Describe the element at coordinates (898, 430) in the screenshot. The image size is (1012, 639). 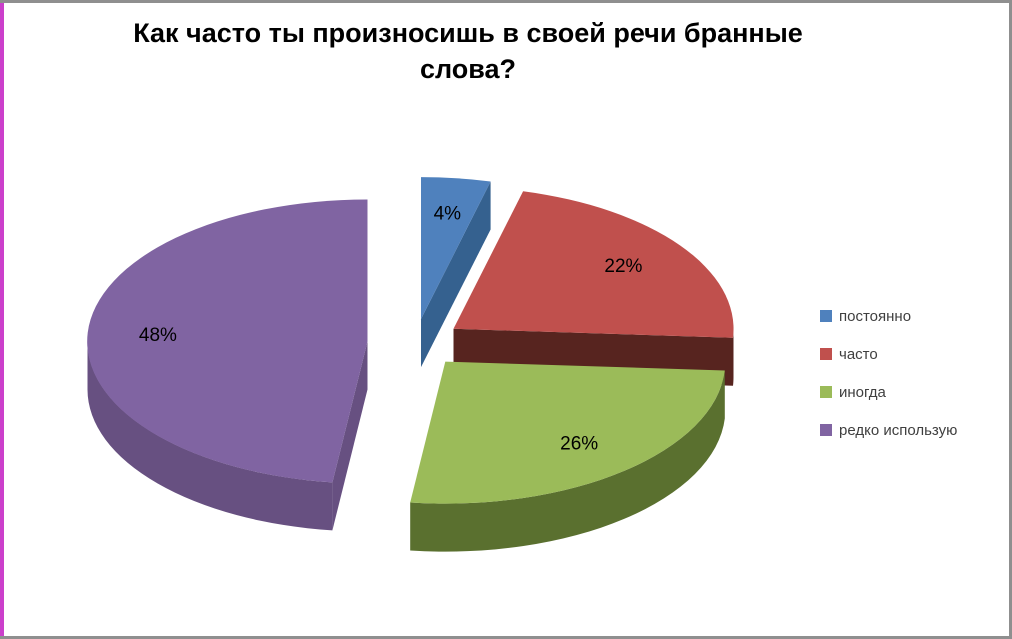
I see `legend-label: редко использую` at that location.